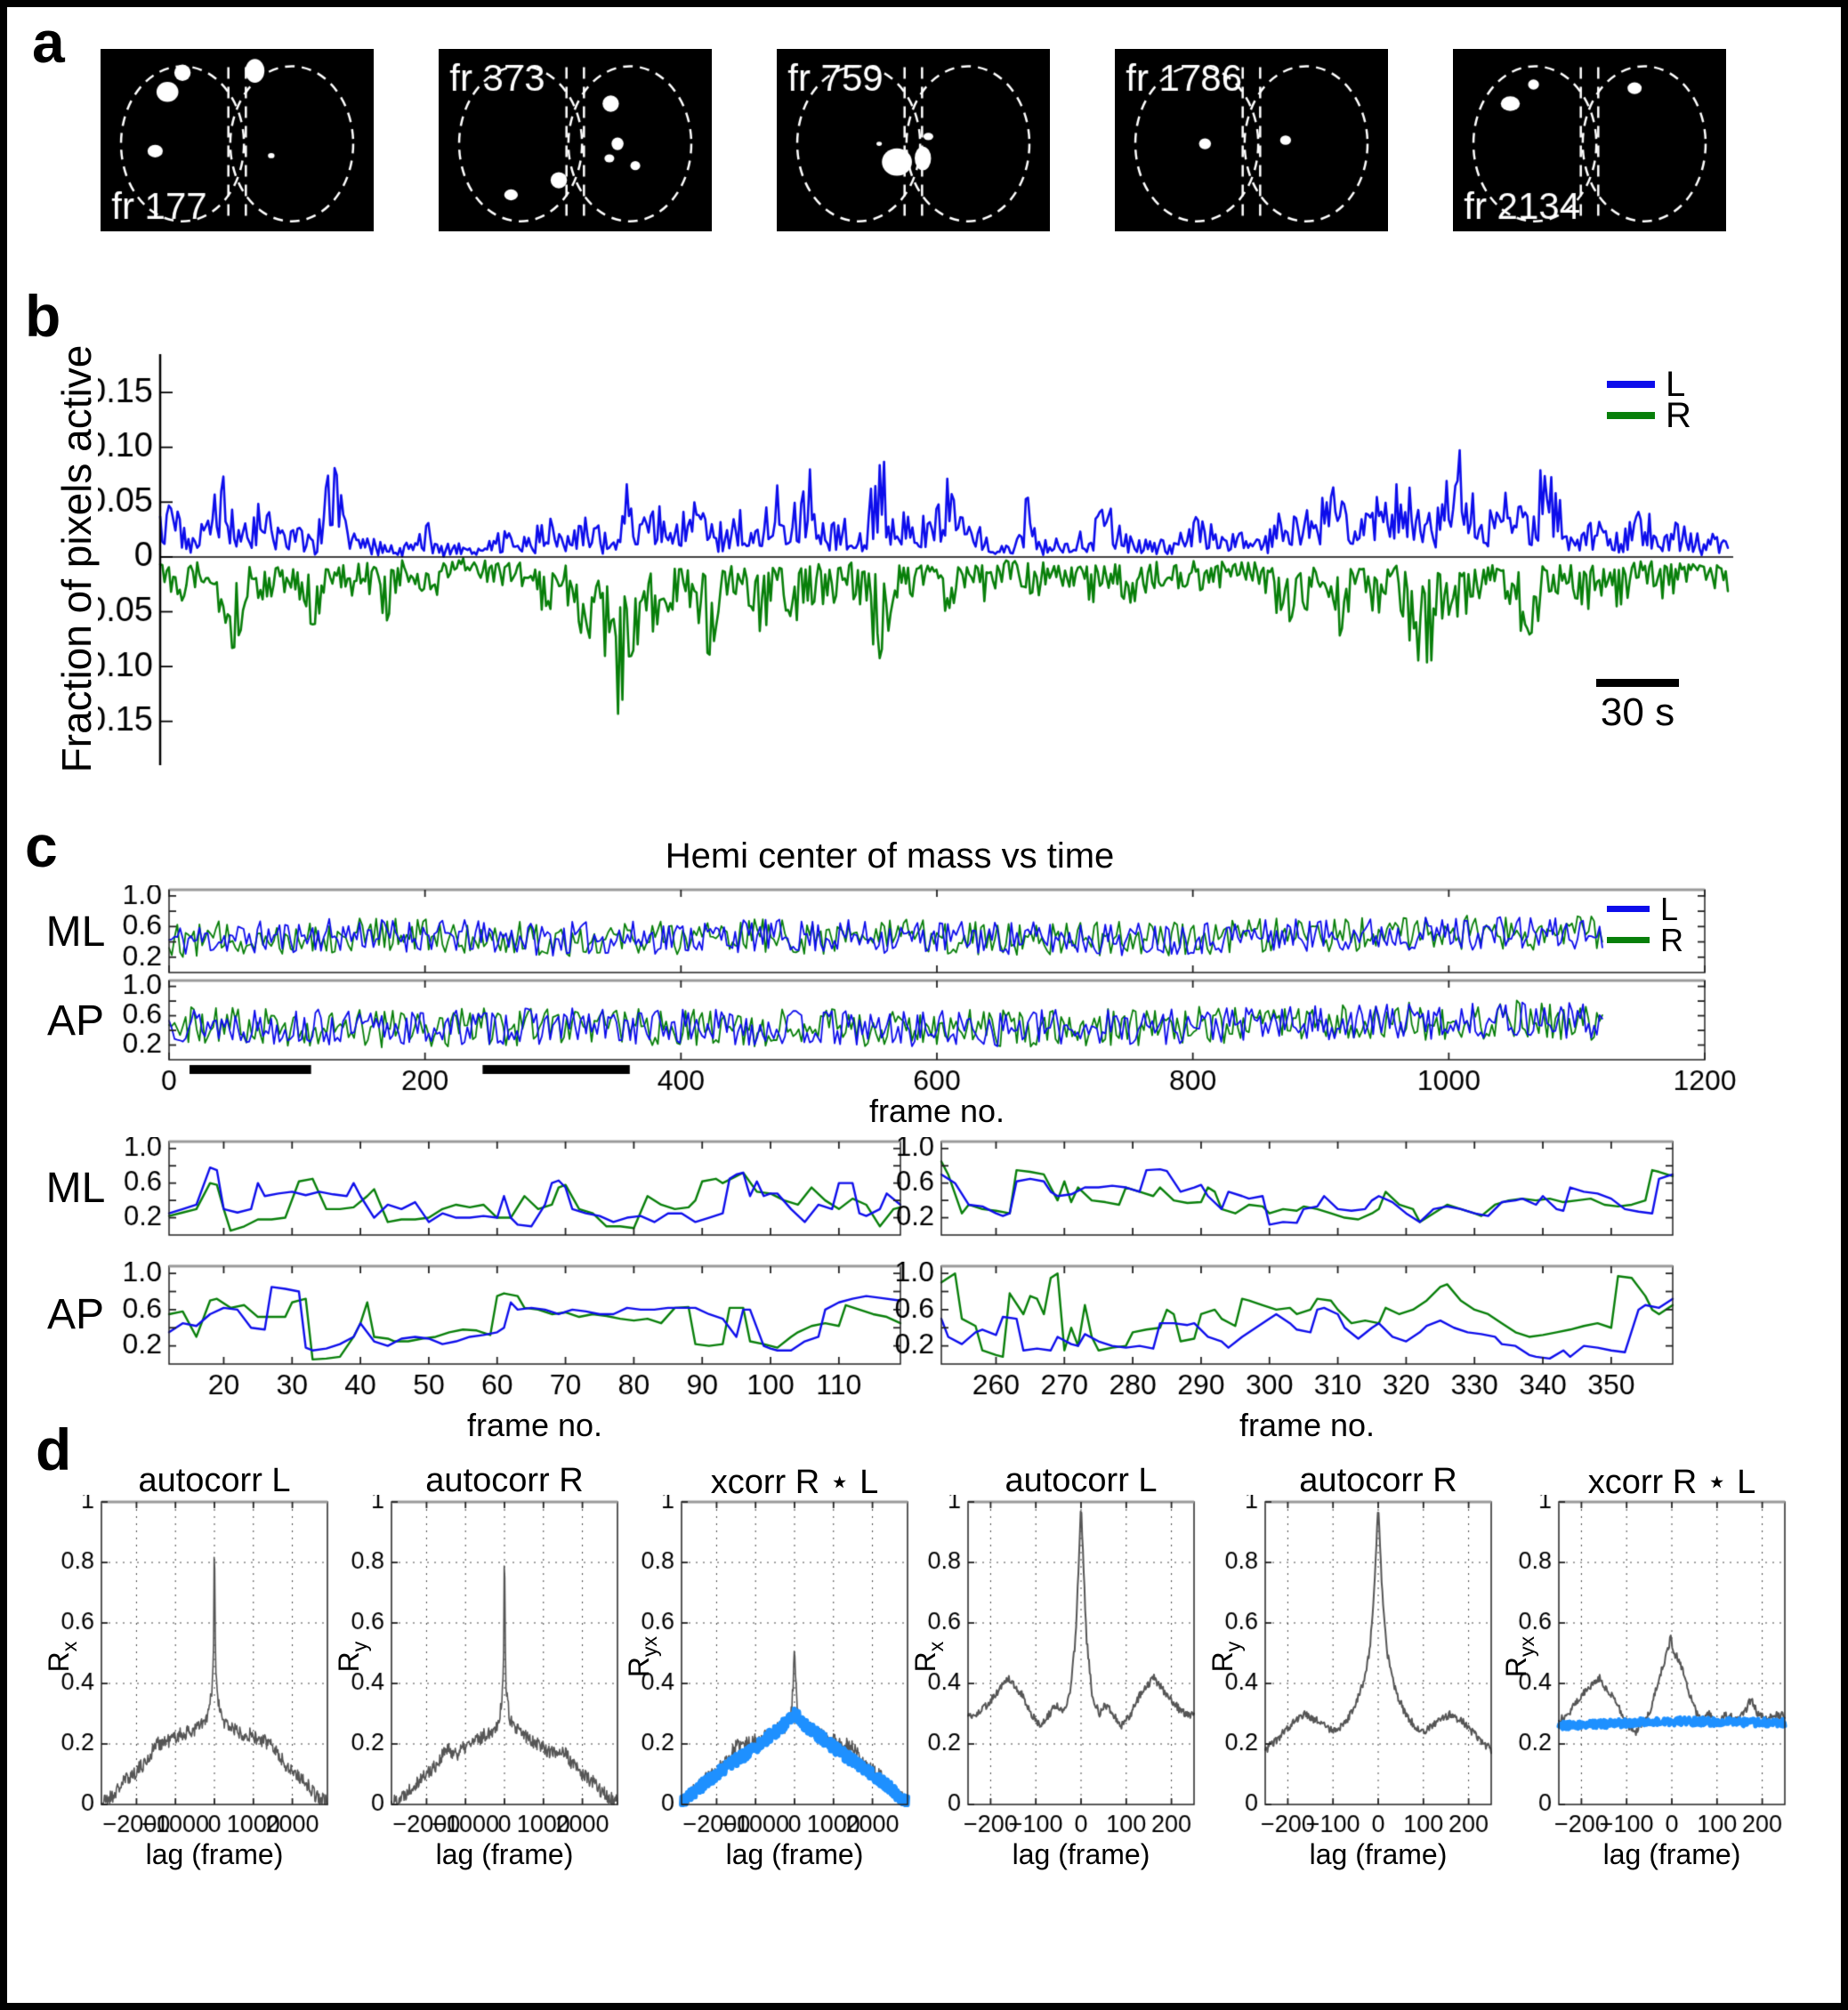 The height and width of the screenshot is (2010, 1848). I want to click on time-scale-bar, so click(1638, 683).